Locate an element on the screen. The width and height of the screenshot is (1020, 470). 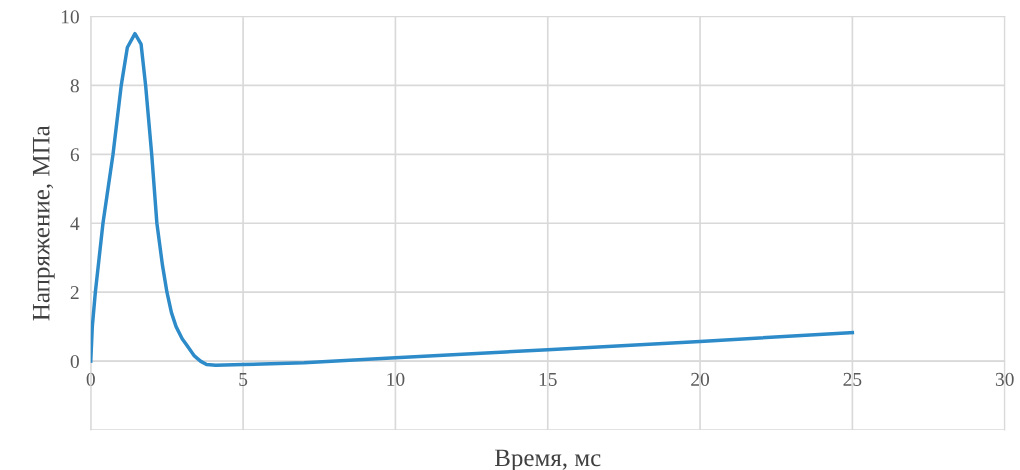
y-axis-title: Напряжение, МПа is located at coordinates (43, 223).